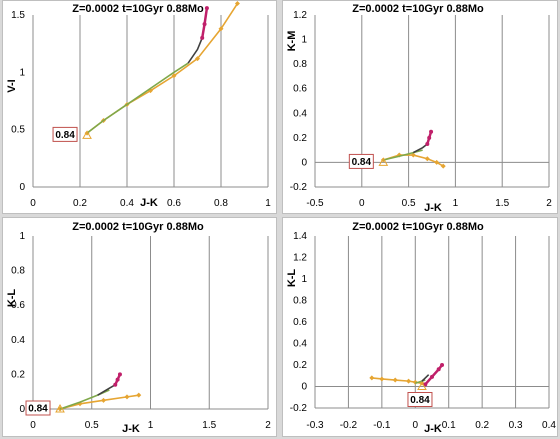  Describe the element at coordinates (221, 203) in the screenshot. I see `x-tick-label: 0.8` at that location.